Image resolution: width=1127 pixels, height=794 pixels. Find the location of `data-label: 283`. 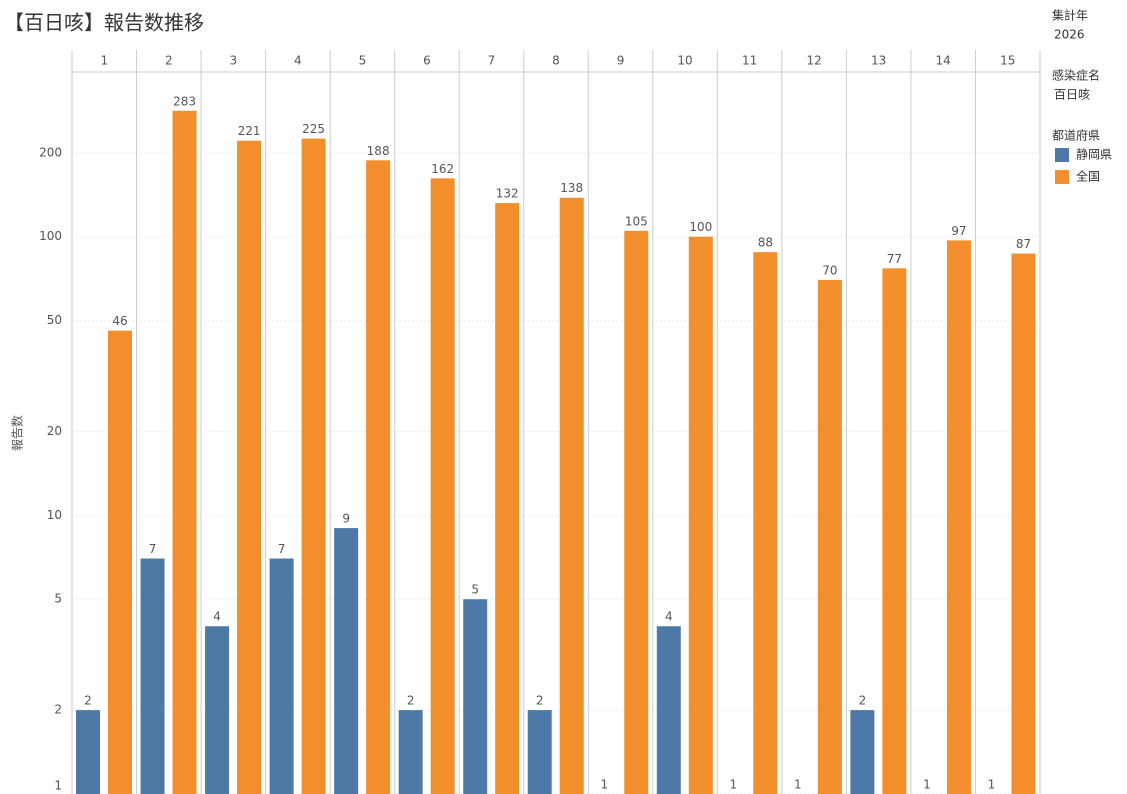

data-label: 283 is located at coordinates (184, 101).